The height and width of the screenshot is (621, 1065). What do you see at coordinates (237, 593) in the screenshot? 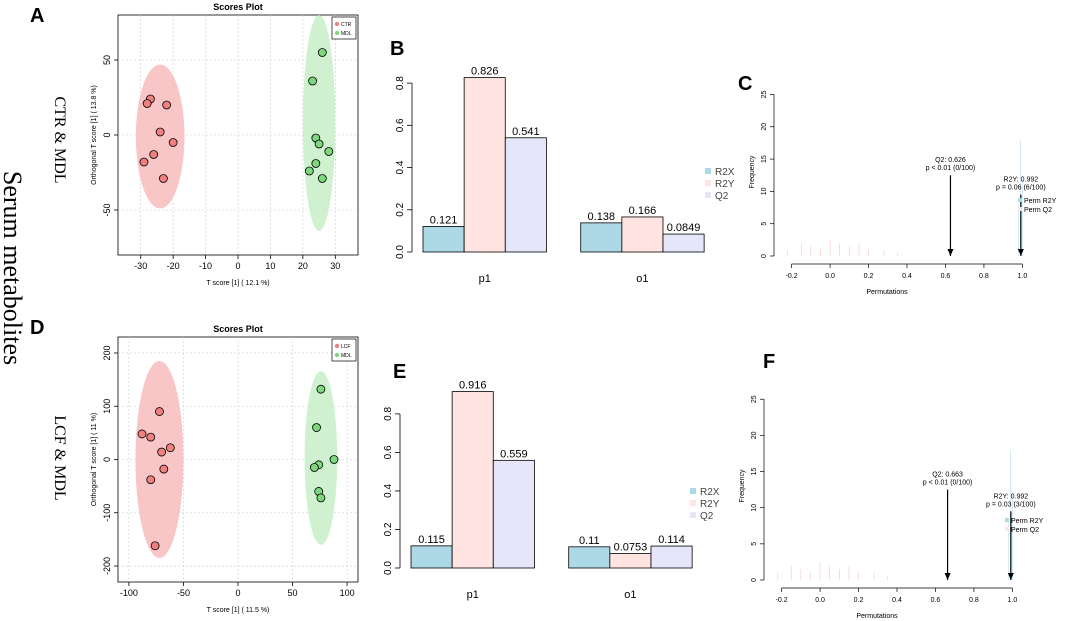
I see `x-tick-label: 0` at bounding box center [237, 593].